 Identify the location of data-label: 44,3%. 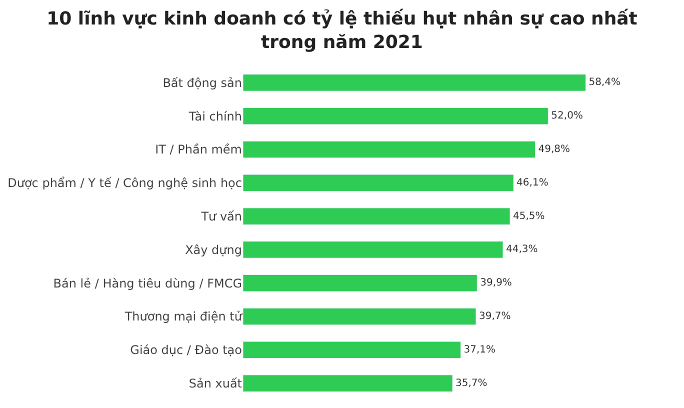
(522, 250).